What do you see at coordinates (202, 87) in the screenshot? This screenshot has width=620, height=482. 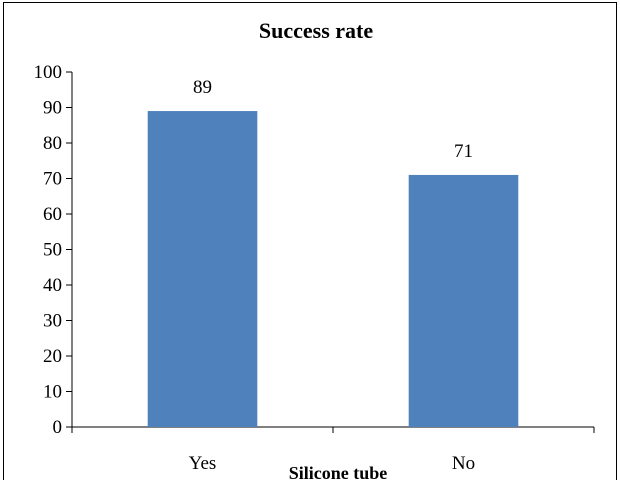 I see `data-label: 89` at bounding box center [202, 87].